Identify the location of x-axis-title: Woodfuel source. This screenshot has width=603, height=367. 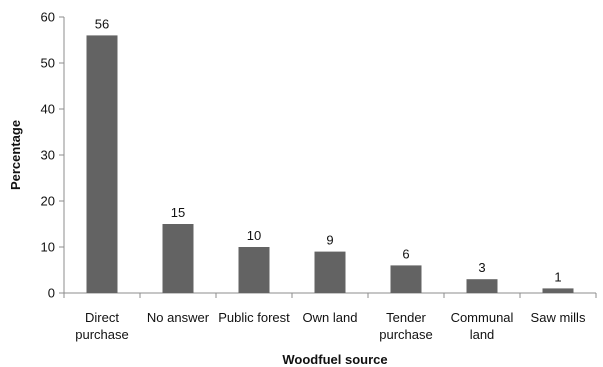
(334, 359).